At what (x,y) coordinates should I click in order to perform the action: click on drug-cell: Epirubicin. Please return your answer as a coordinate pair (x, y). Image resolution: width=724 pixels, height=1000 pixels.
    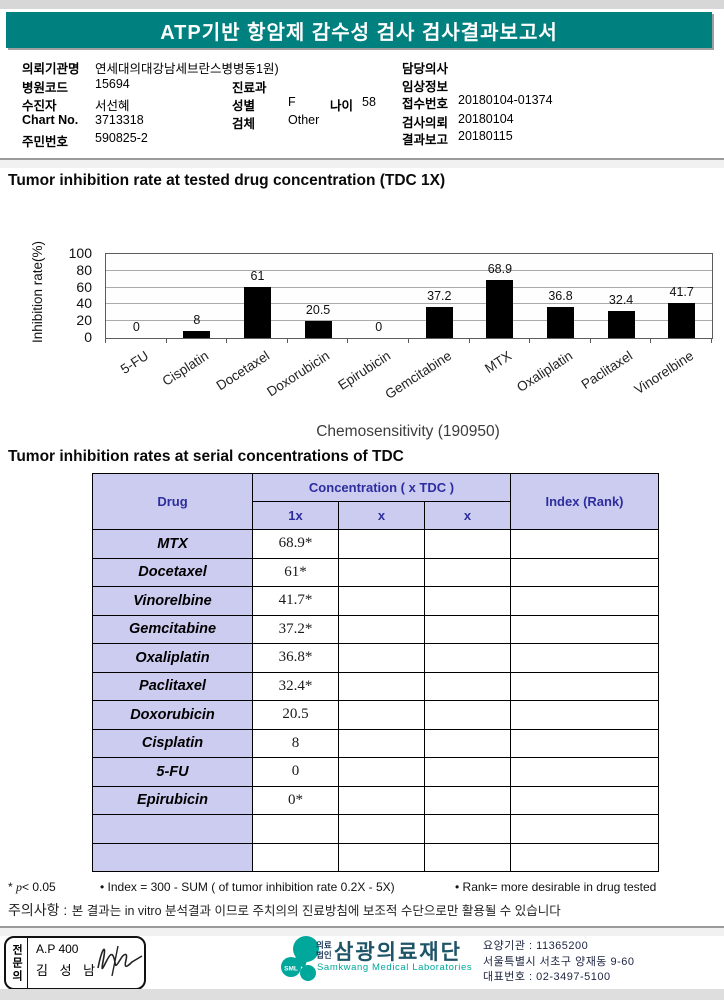
    Looking at the image, I should click on (172, 800).